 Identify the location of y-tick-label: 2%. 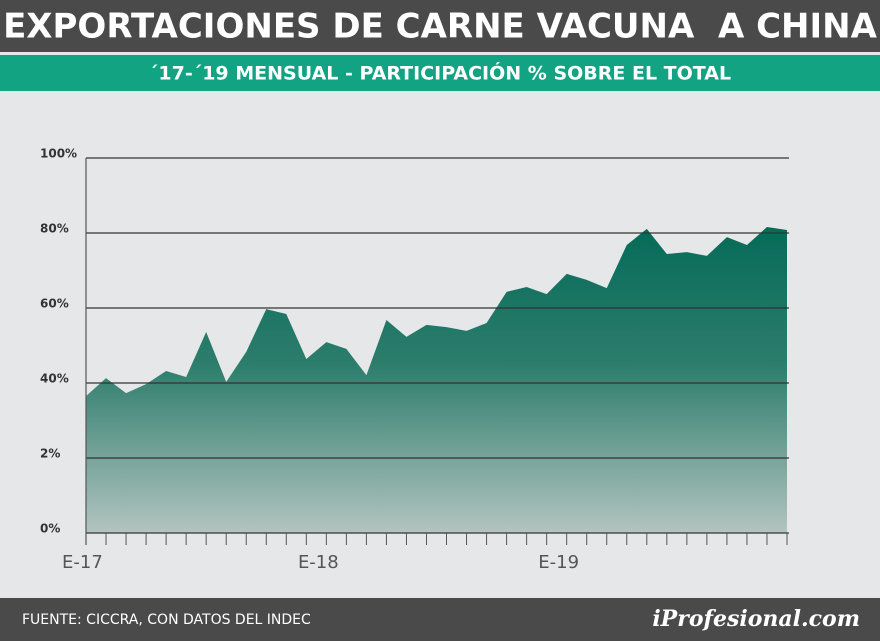
(50, 454).